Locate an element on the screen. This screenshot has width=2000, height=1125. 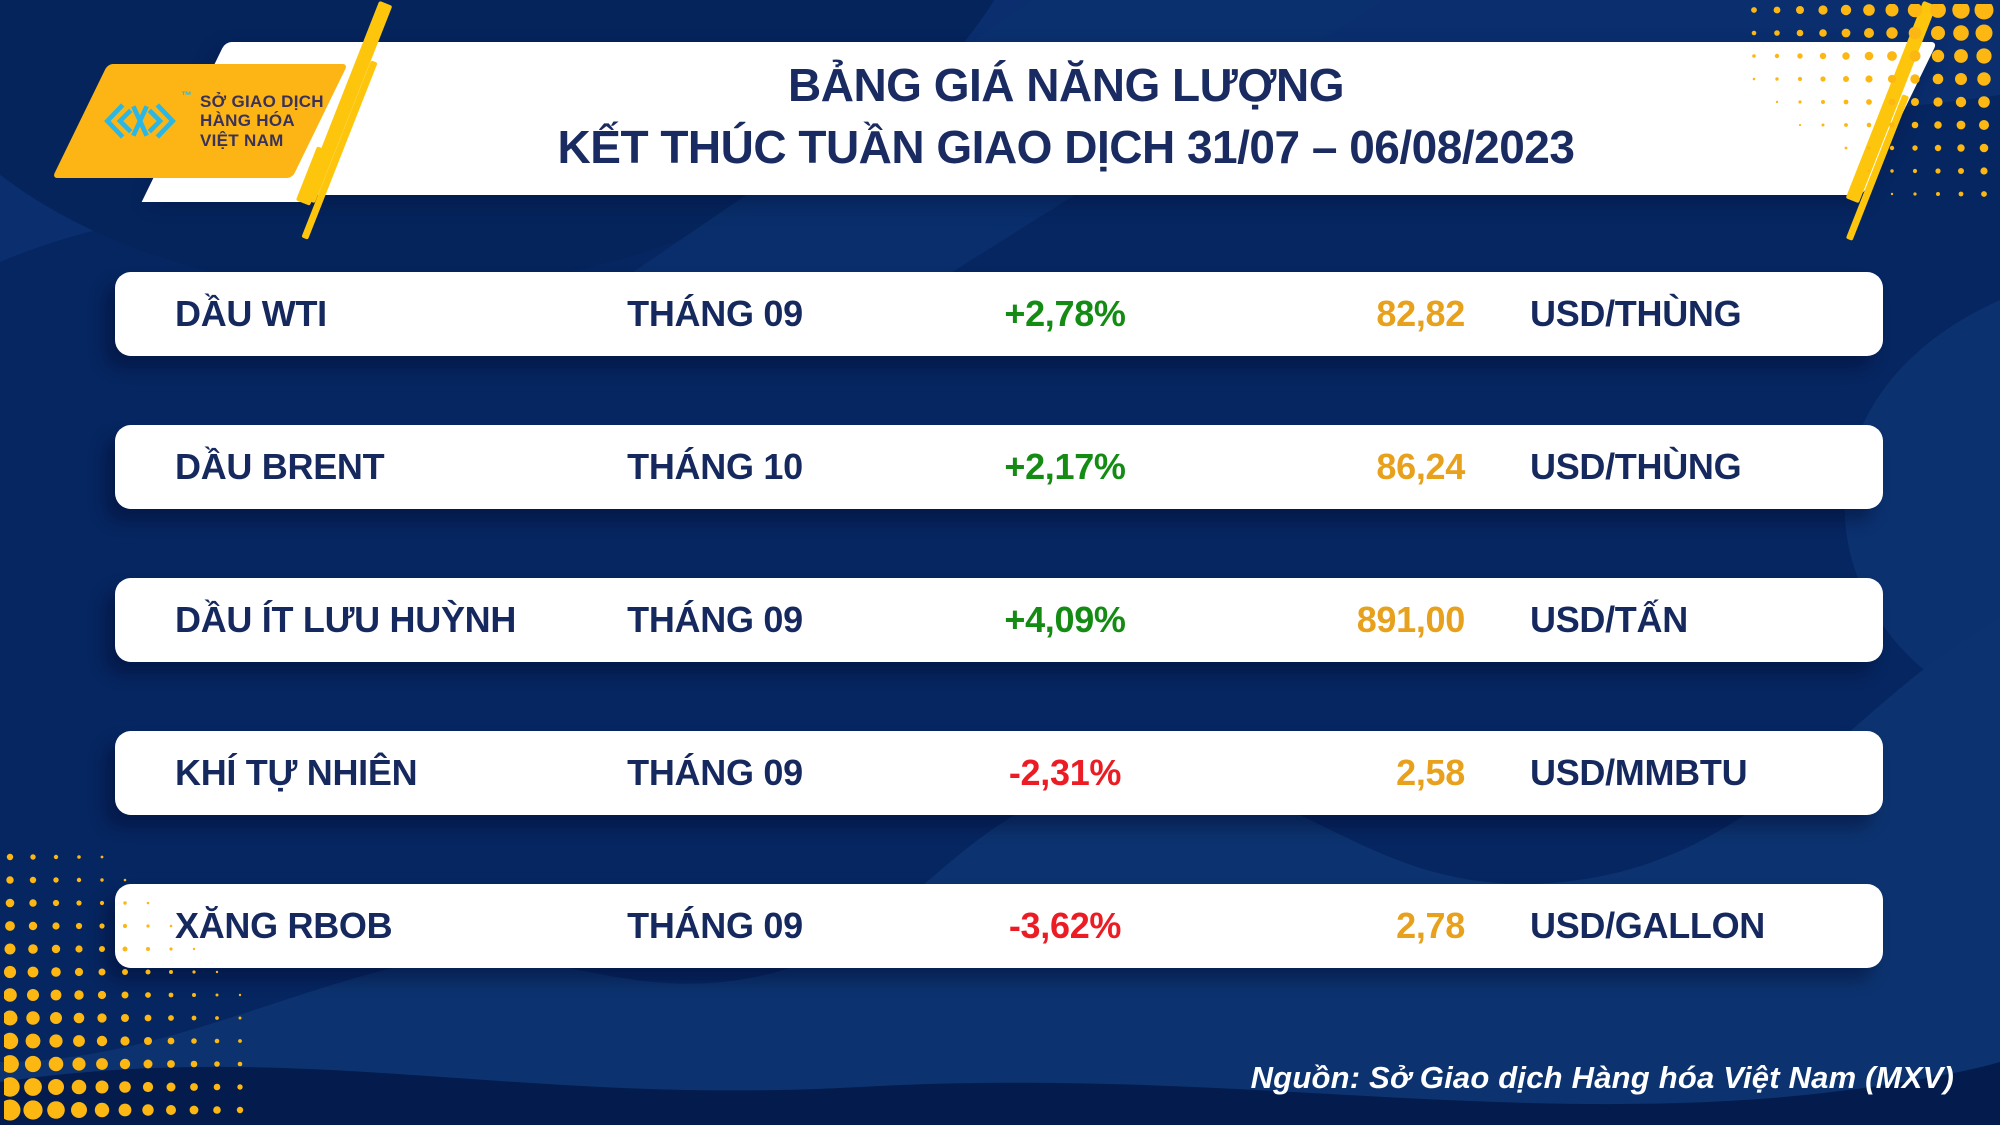
halftone-dots-bottom-left is located at coordinates (124, 987).